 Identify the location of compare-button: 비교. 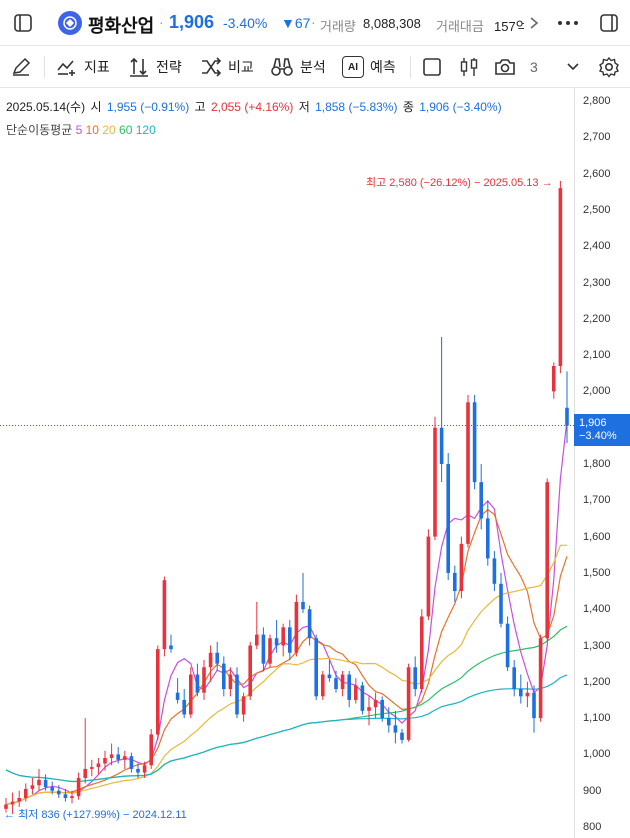
(227, 67).